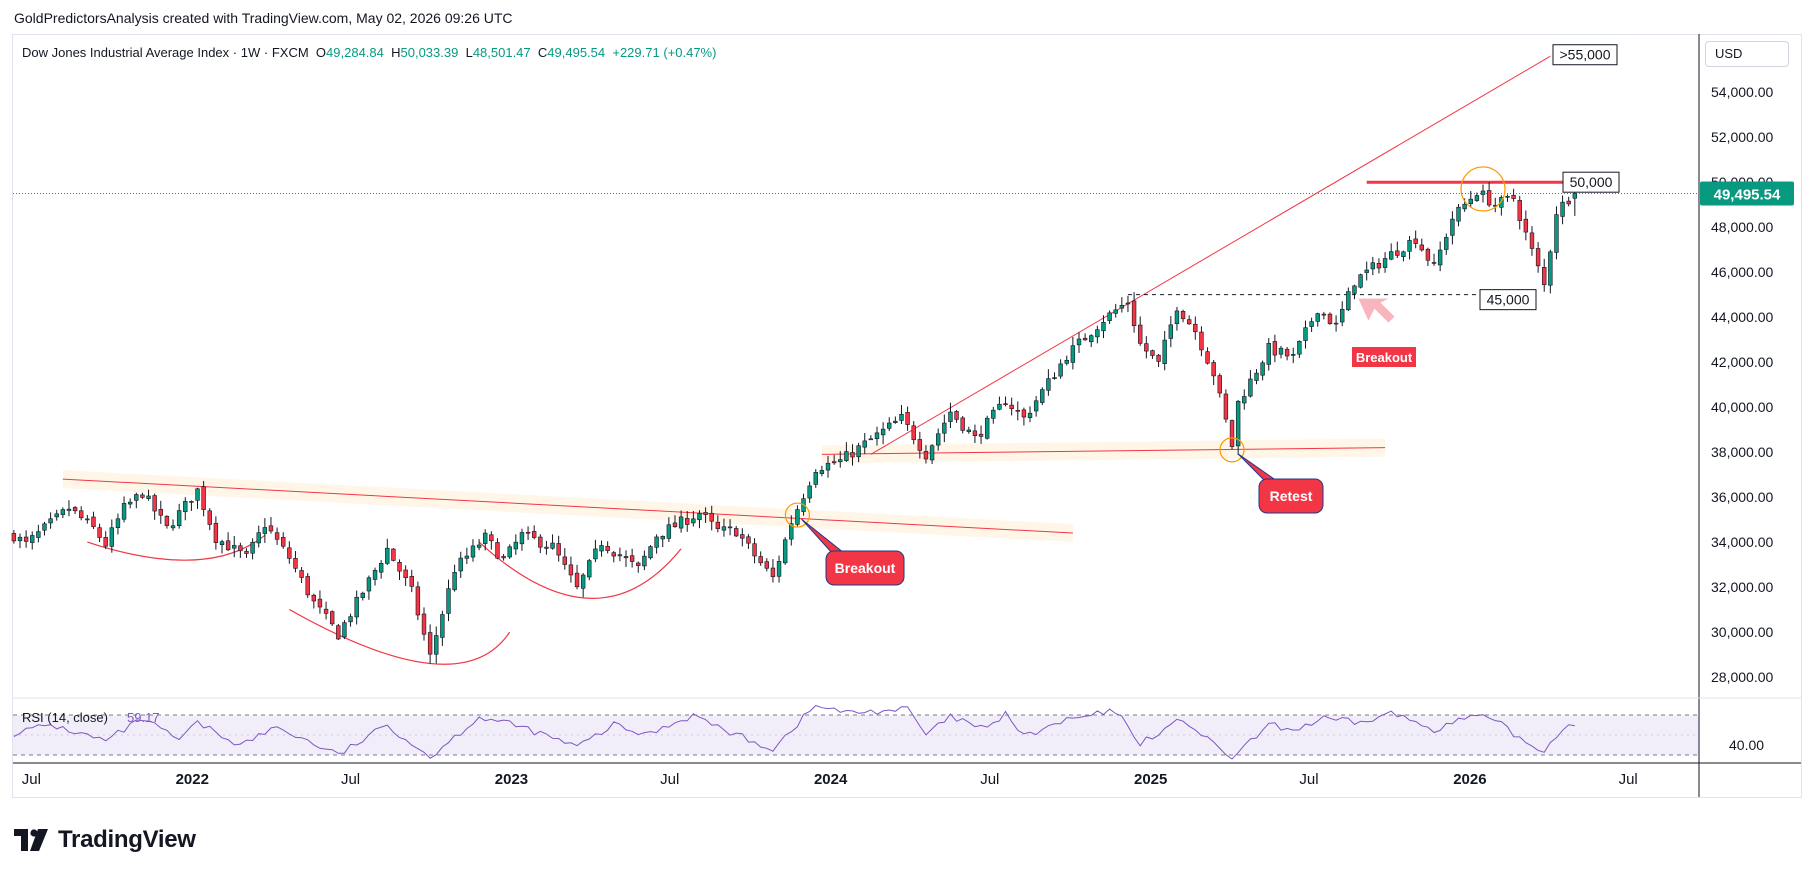 Image resolution: width=1814 pixels, height=877 pixels. I want to click on tradingview-logo: TradingView, so click(105, 840).